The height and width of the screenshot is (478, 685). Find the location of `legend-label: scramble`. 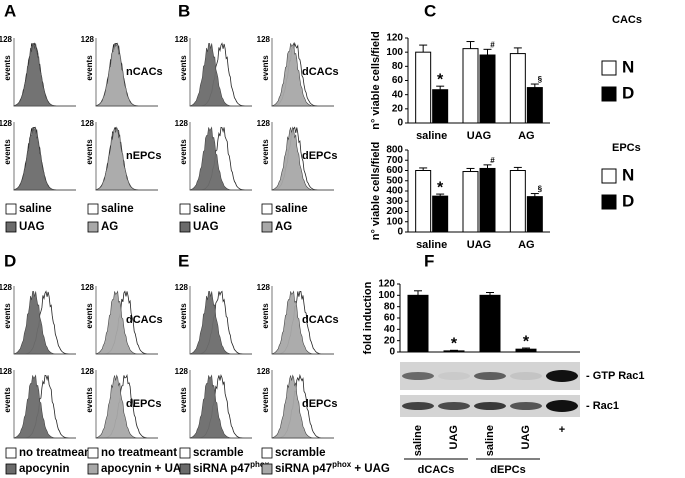

legend-label: scramble is located at coordinates (218, 453).